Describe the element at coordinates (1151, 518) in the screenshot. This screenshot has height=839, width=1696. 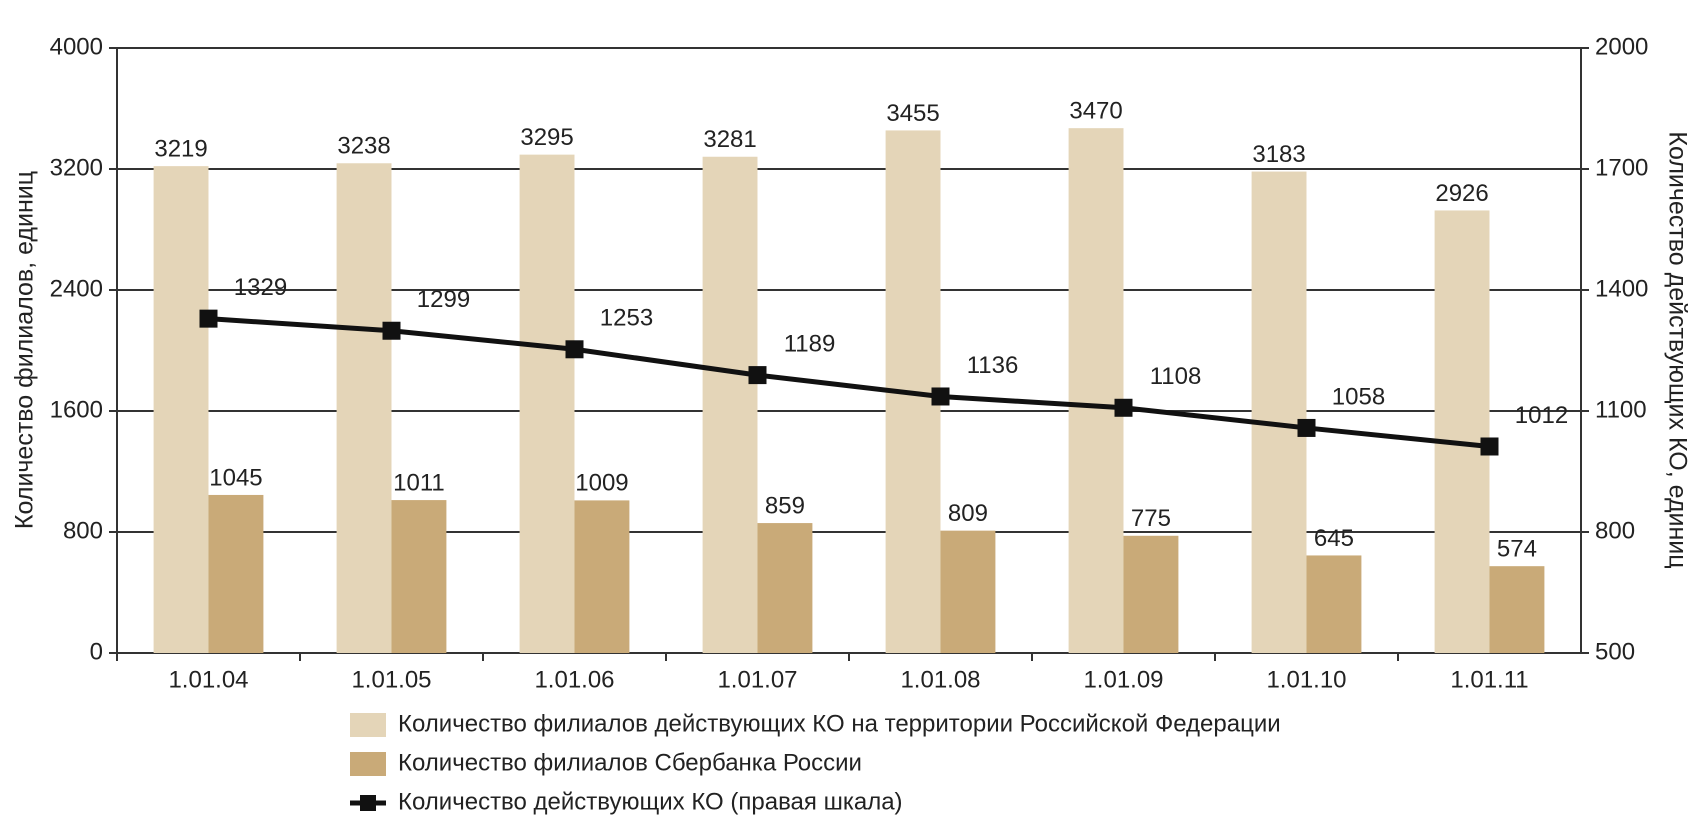
I see `data-label: 775` at that location.